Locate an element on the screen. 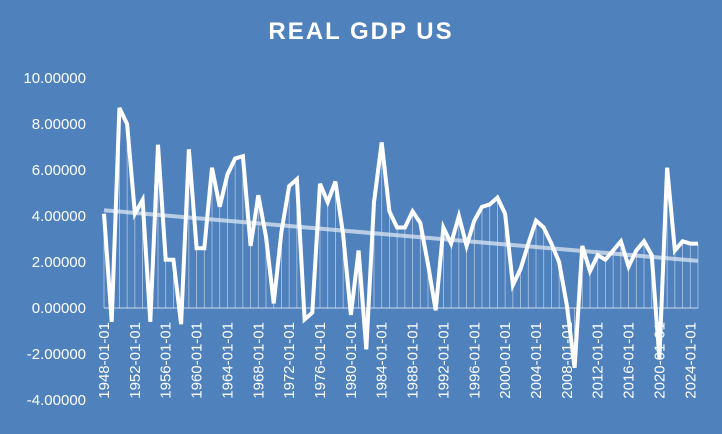 The width and height of the screenshot is (722, 434). x-tick-label: 1992-01-01 is located at coordinates (443, 360).